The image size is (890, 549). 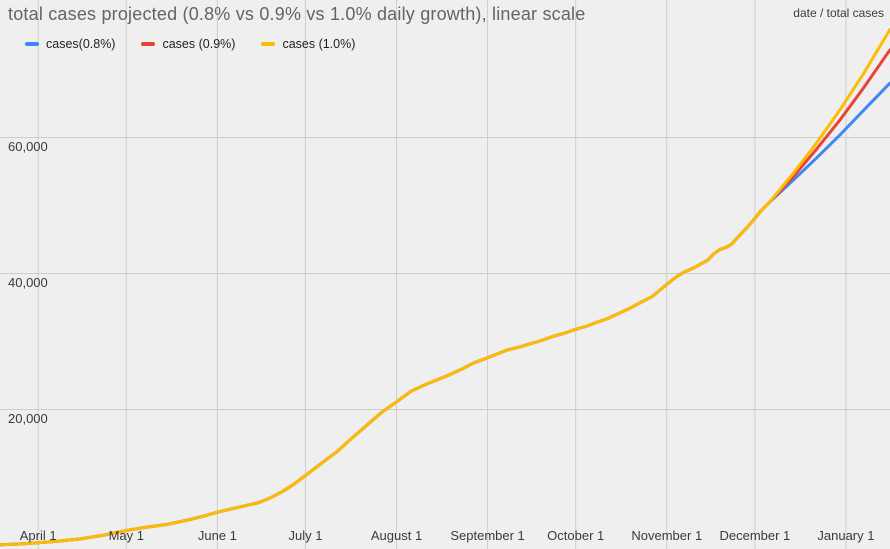 What do you see at coordinates (755, 535) in the screenshot?
I see `x-axis-tick-label: December 1` at bounding box center [755, 535].